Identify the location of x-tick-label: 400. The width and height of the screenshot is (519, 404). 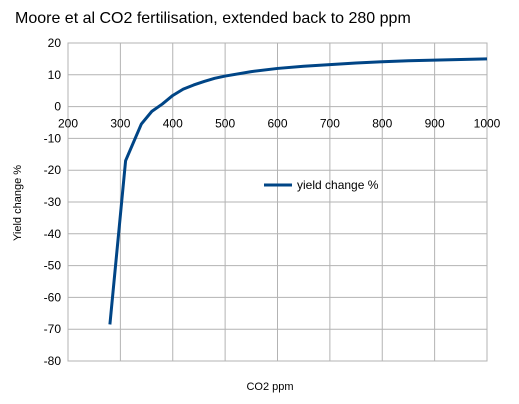
(173, 124).